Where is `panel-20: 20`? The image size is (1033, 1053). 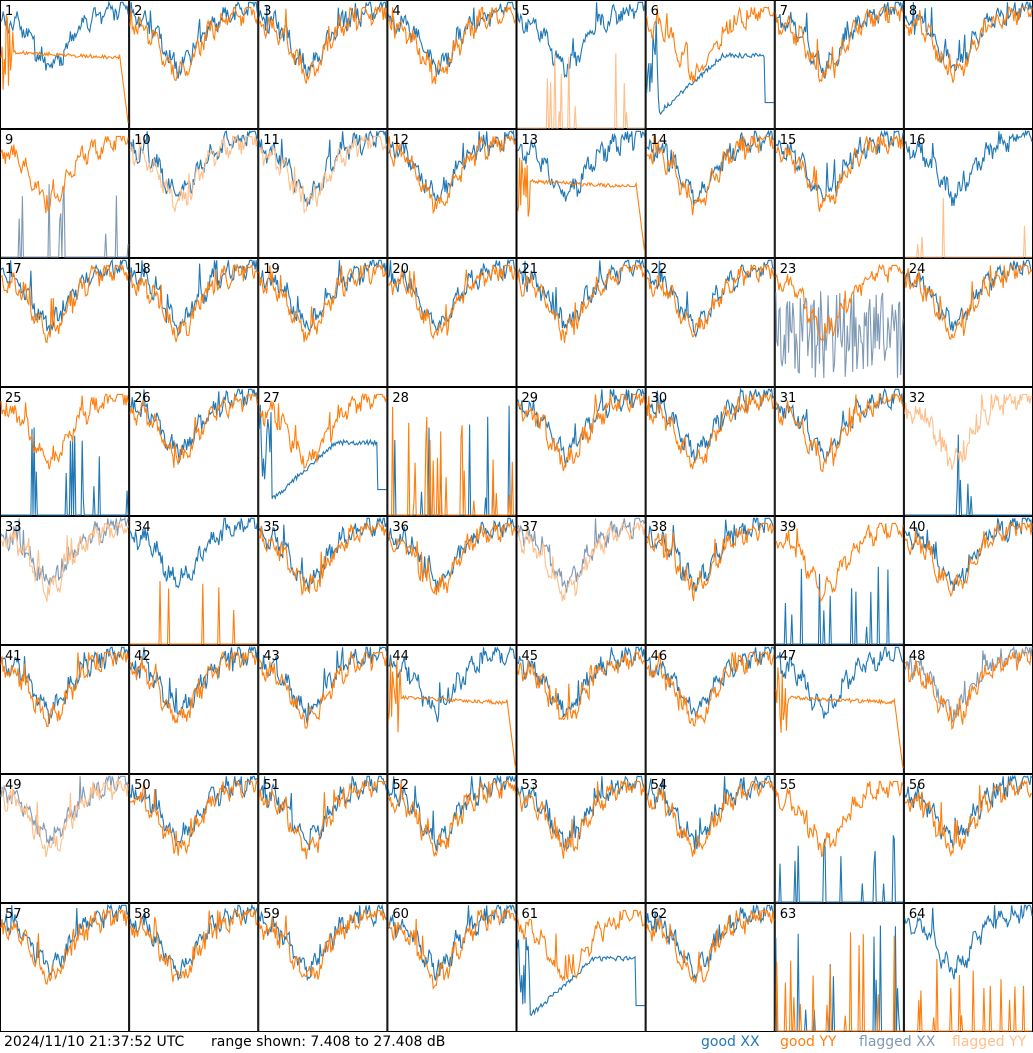 panel-20: 20 is located at coordinates (452, 322).